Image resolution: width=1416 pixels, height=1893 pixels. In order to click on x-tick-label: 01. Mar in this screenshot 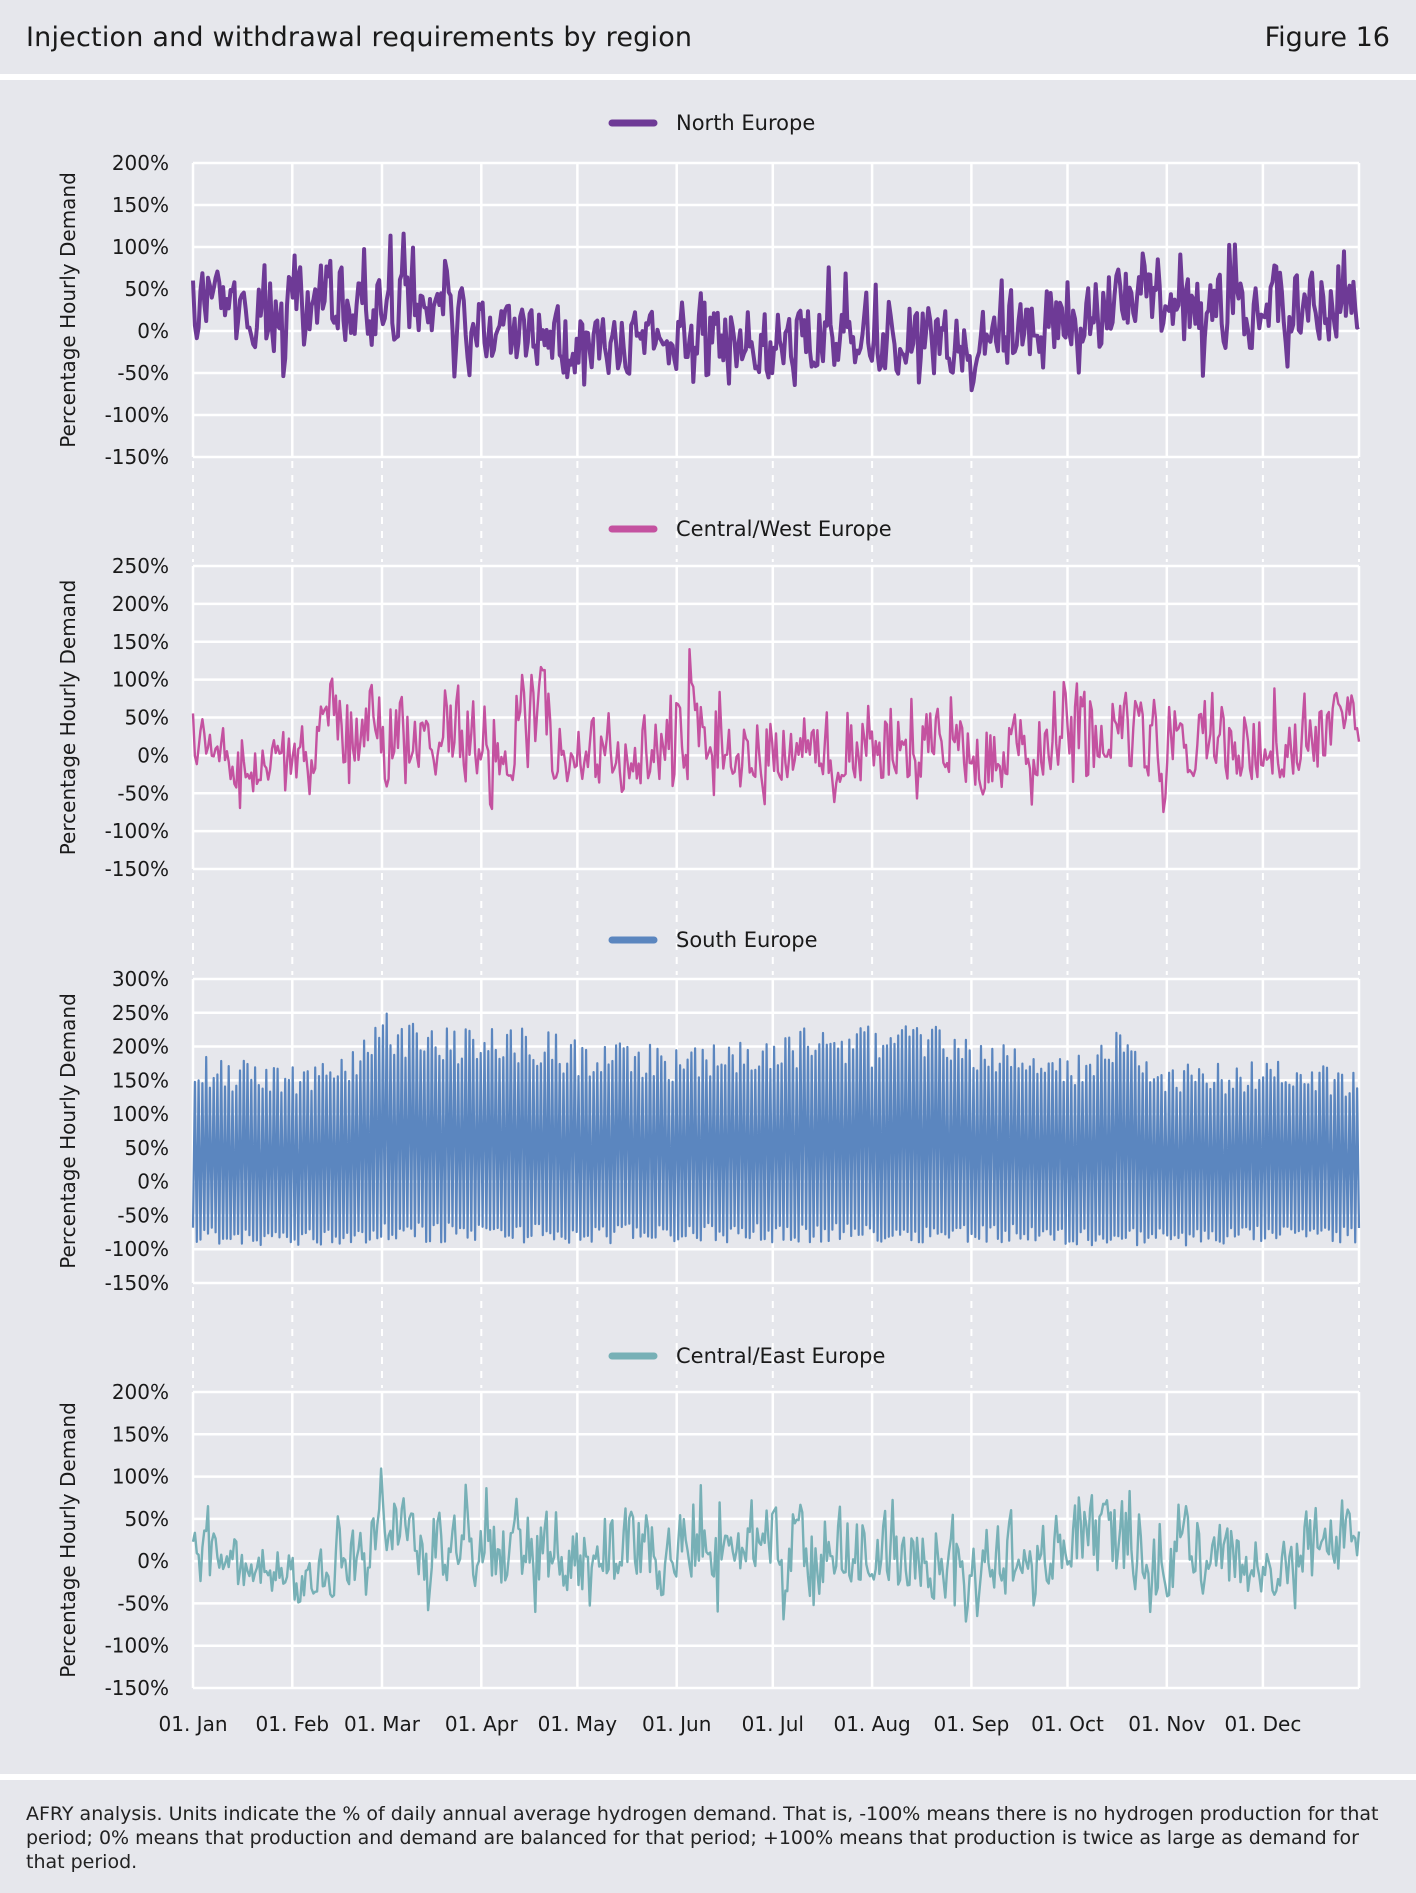, I will do `click(382, 1724)`.